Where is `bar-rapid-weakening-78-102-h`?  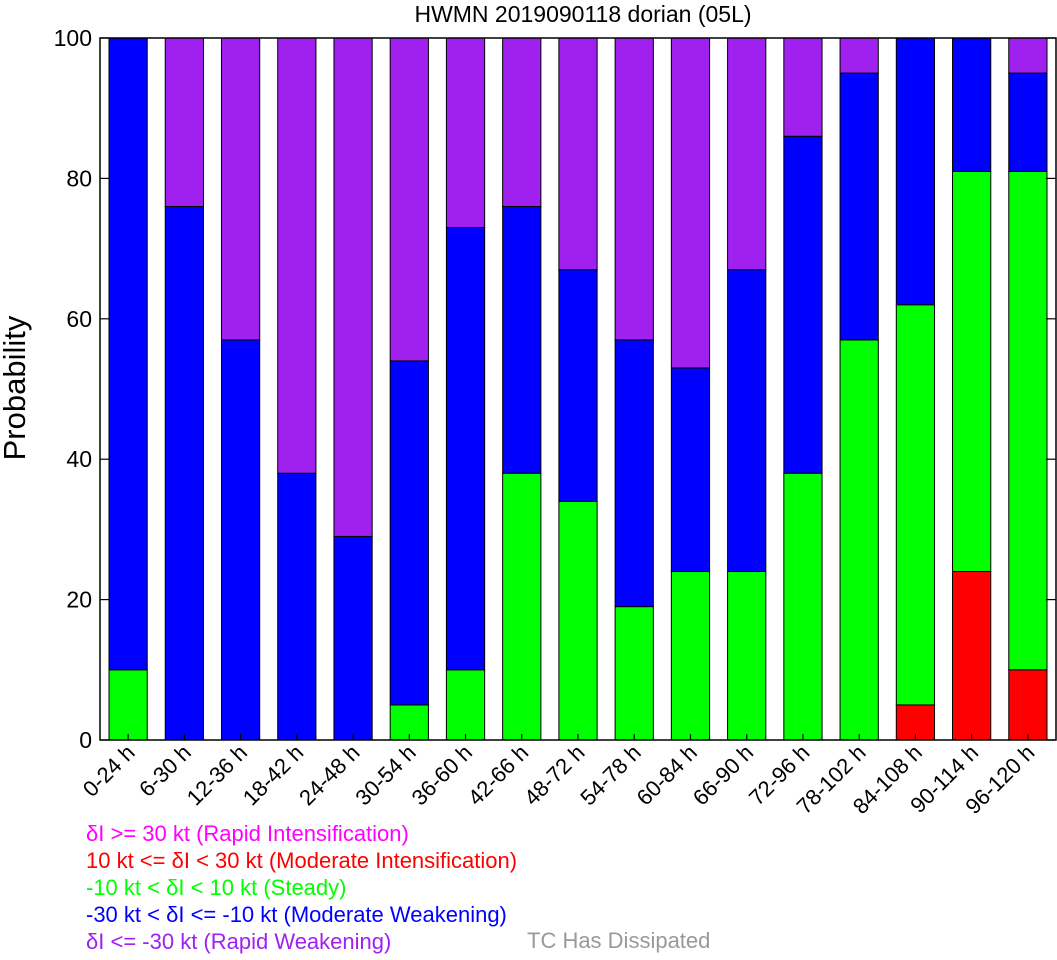 bar-rapid-weakening-78-102-h is located at coordinates (859, 55).